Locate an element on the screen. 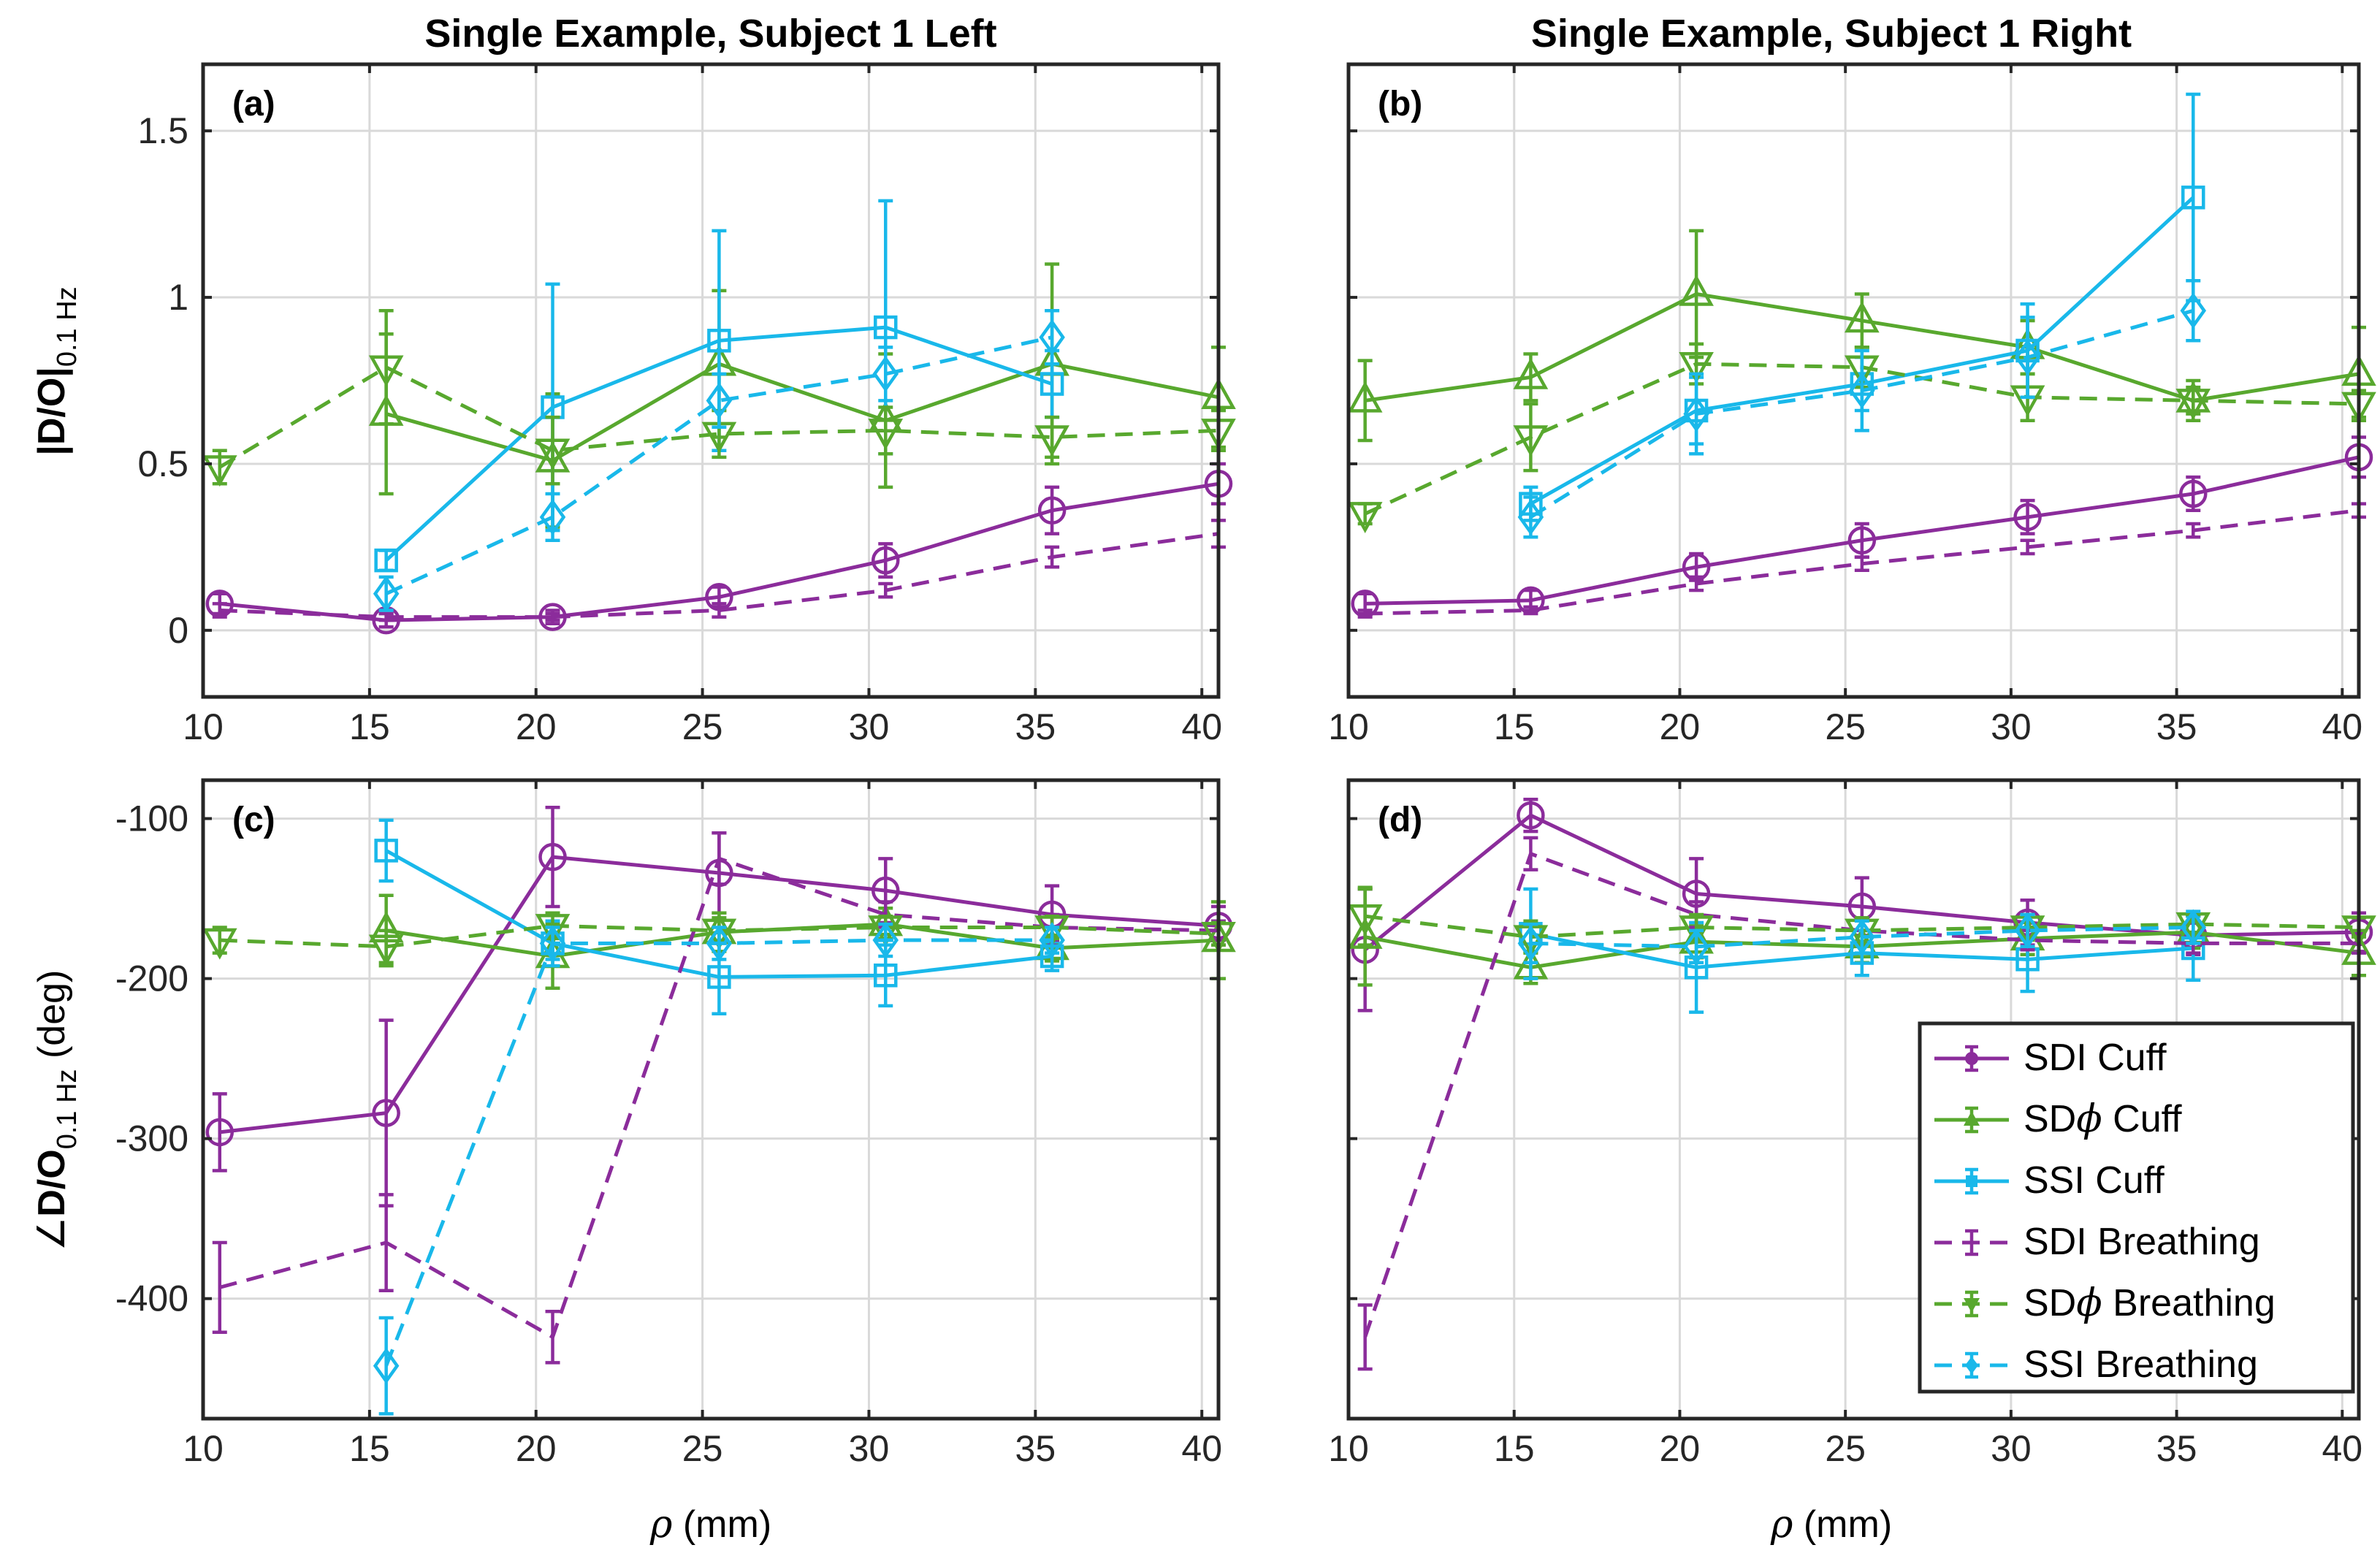 This screenshot has height=1564, width=2380. legend-sdphi-br-sym: ϕ is located at coordinates (2089, 1303).